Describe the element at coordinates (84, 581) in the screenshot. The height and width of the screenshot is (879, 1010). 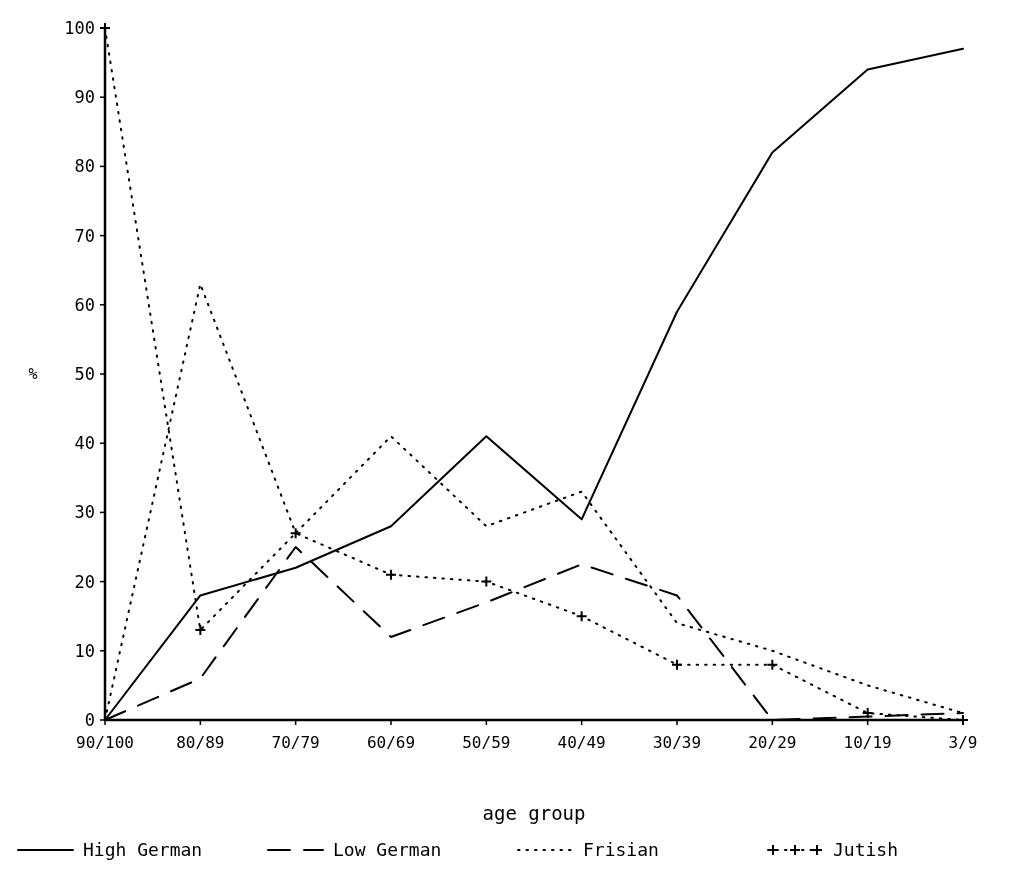
I see `y-tick-label: 20` at that location.